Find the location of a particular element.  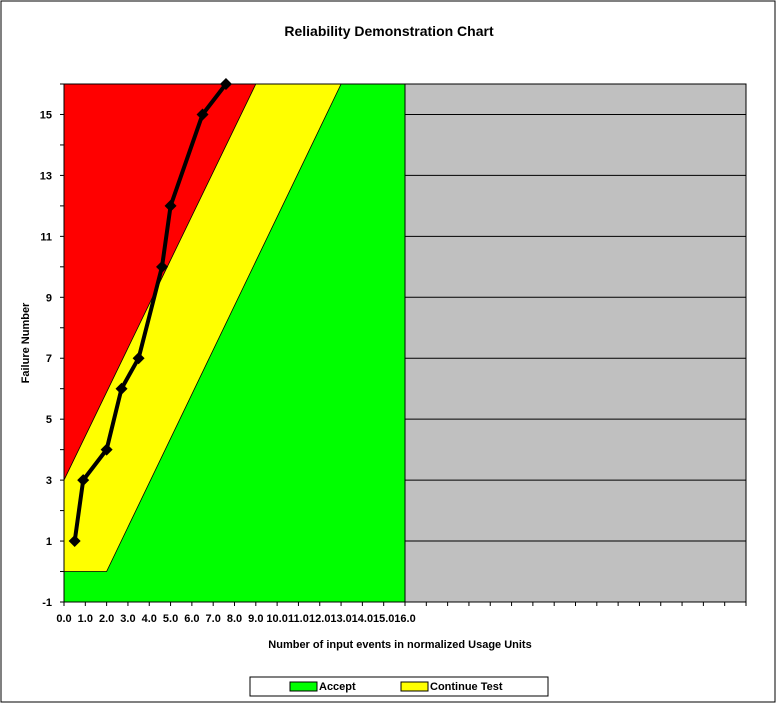

legend-swatch-accept is located at coordinates (303, 686).